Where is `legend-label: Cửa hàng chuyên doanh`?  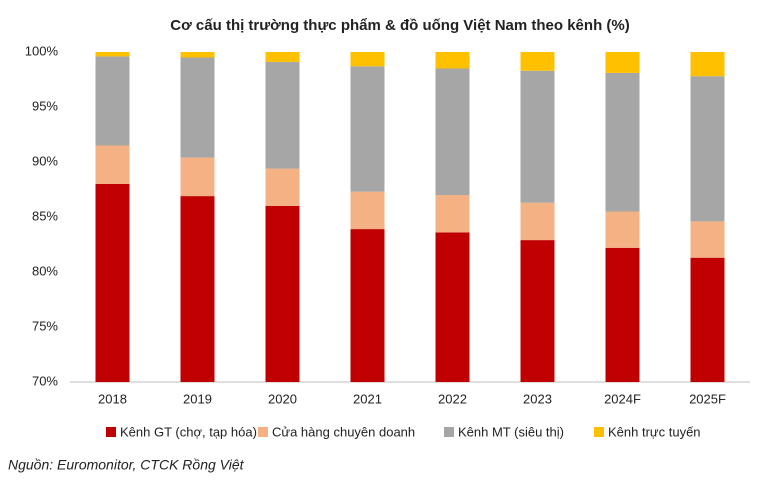
legend-label: Cửa hàng chuyên doanh is located at coordinates (343, 431).